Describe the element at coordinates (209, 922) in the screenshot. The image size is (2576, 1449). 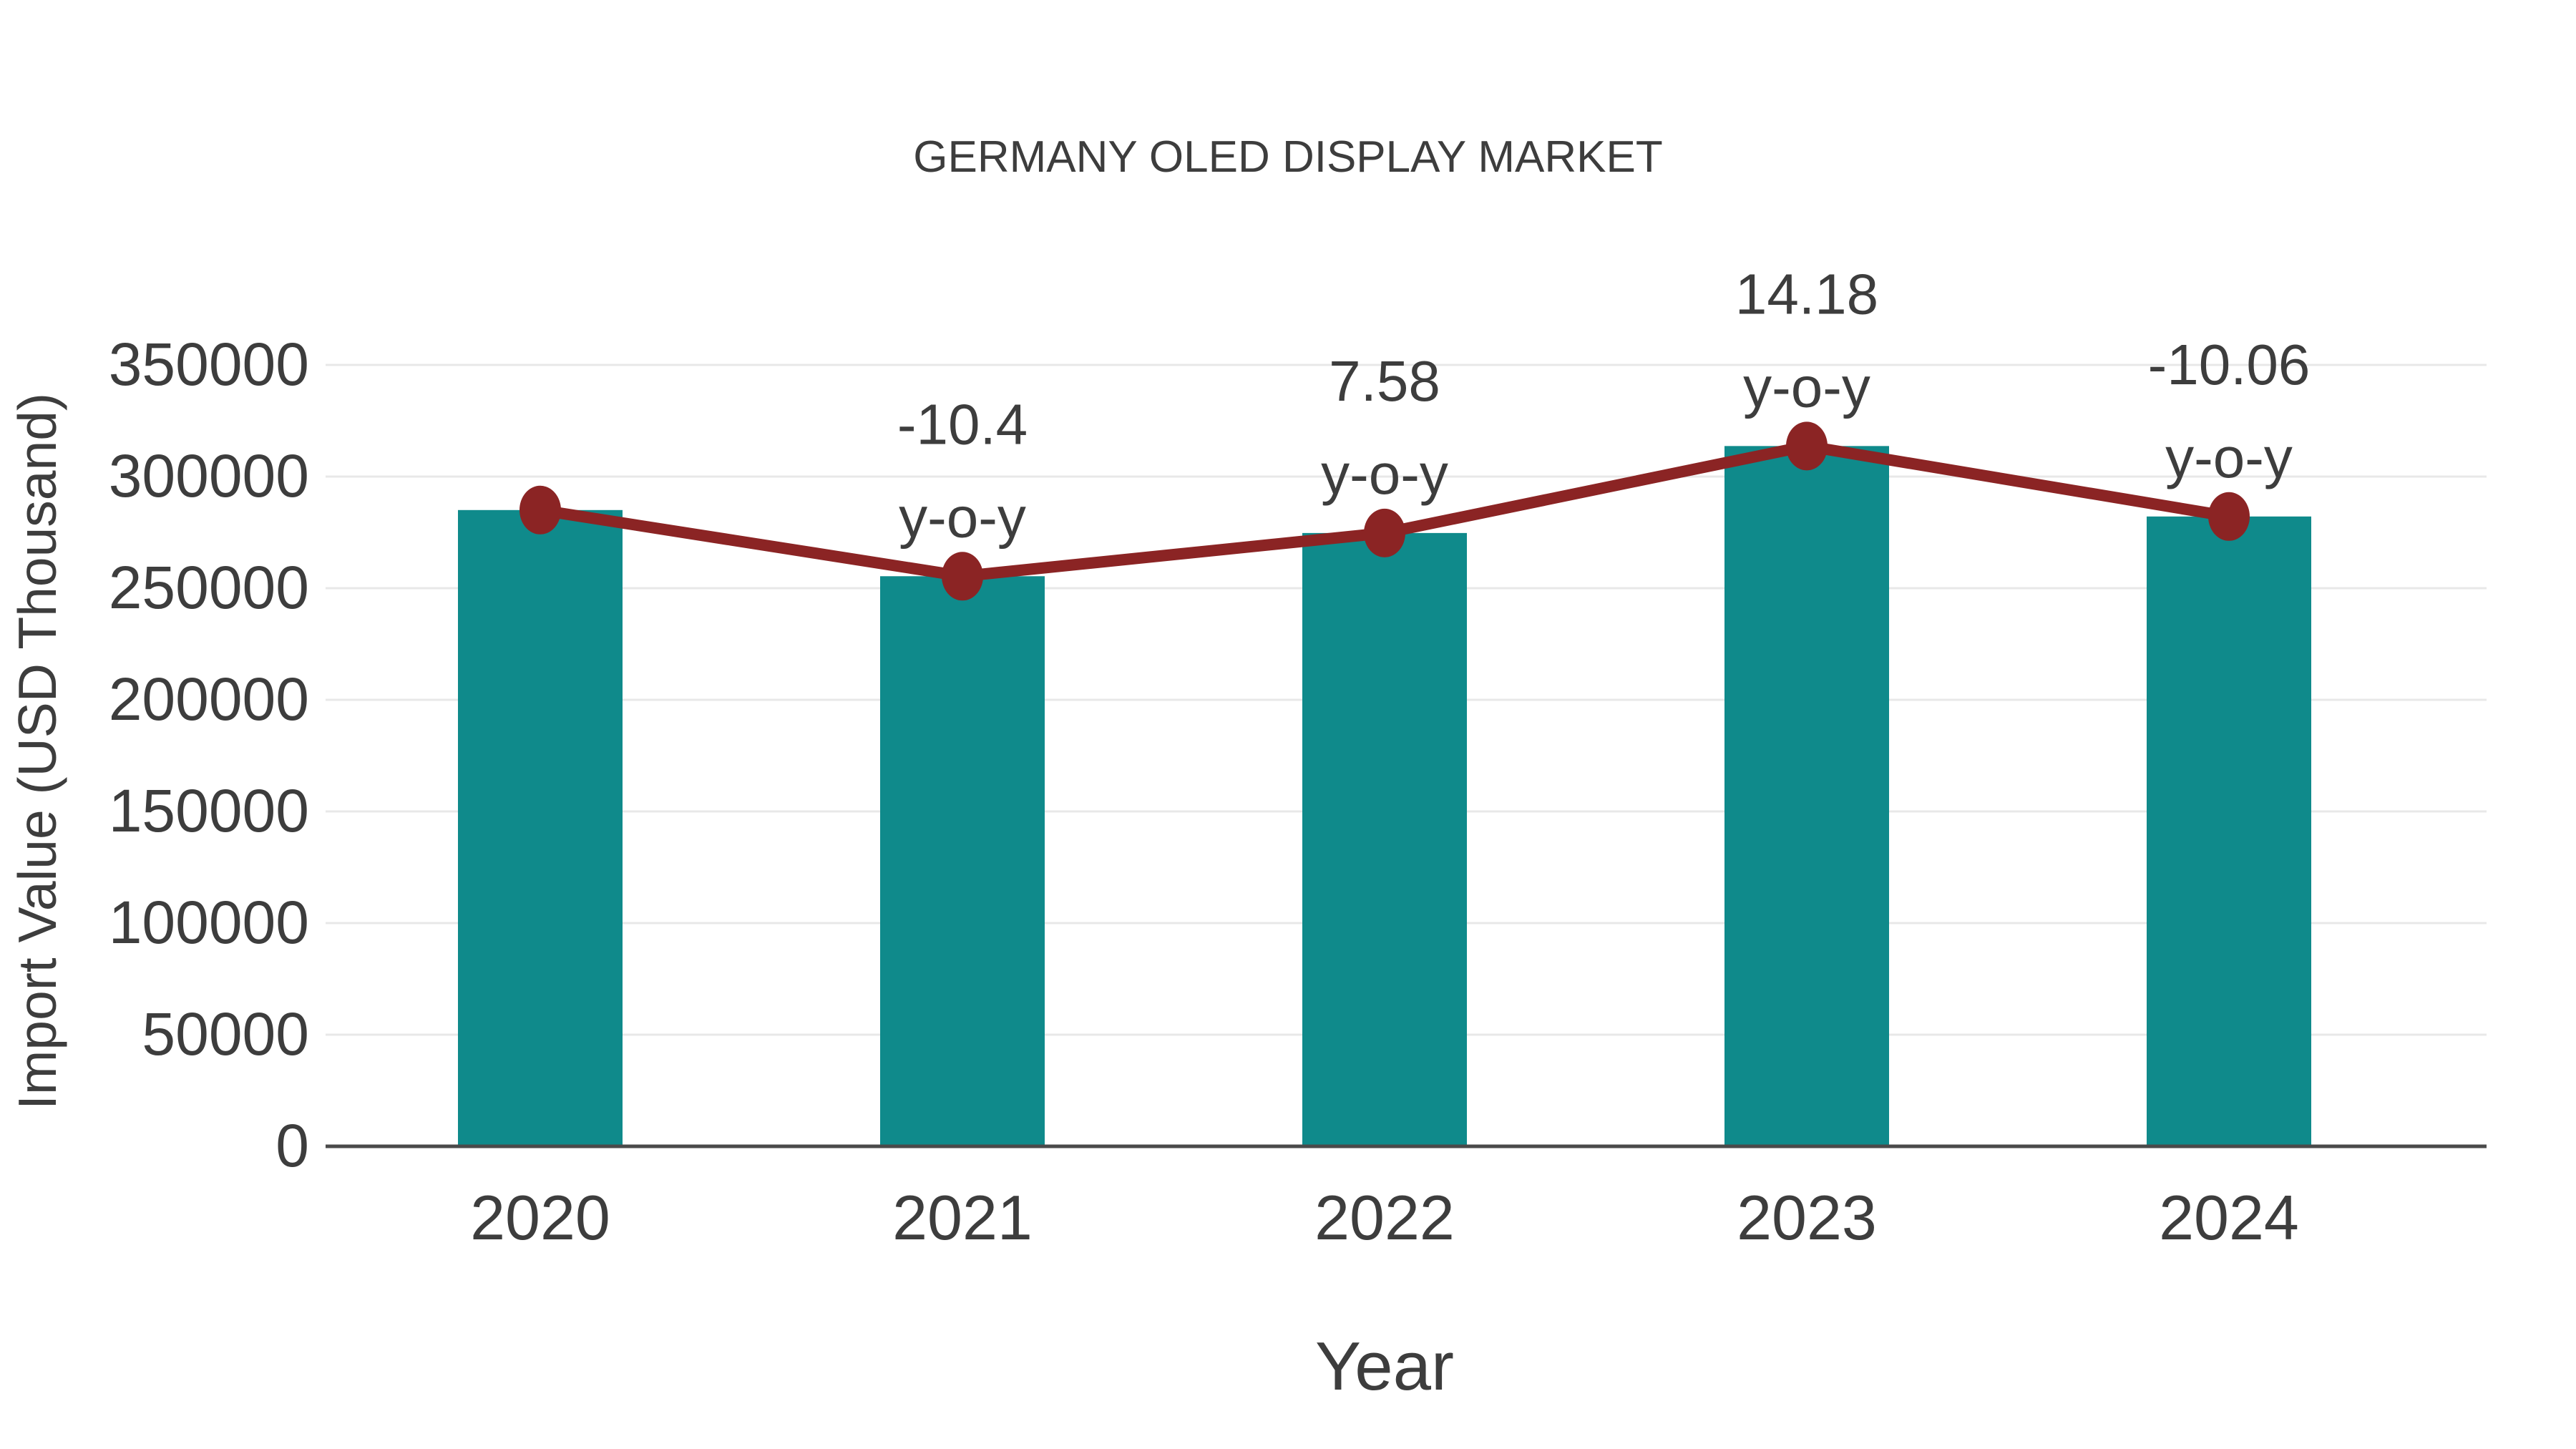
I see `y-tick-label: 100000` at that location.